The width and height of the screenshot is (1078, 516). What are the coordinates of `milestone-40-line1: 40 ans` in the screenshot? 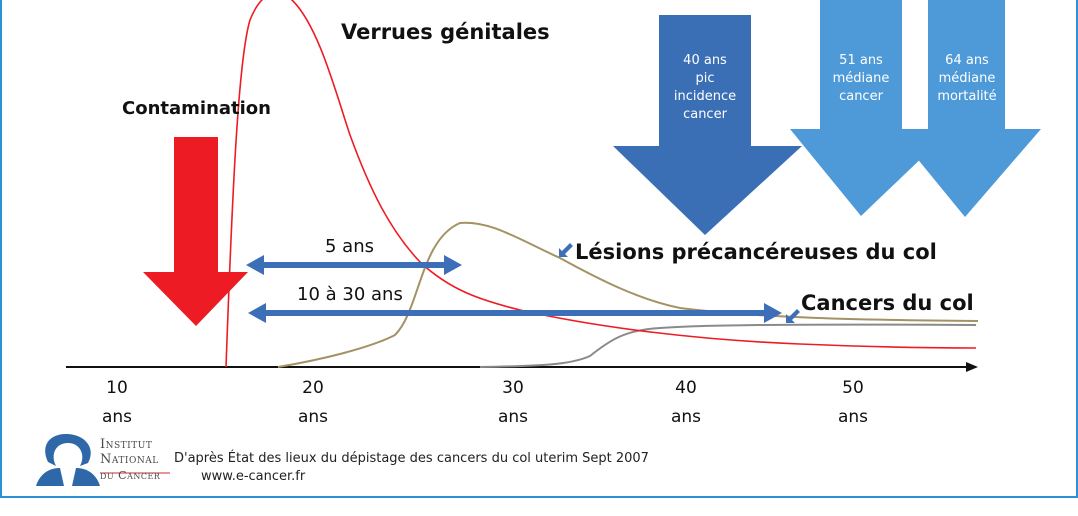 It's located at (705, 60).